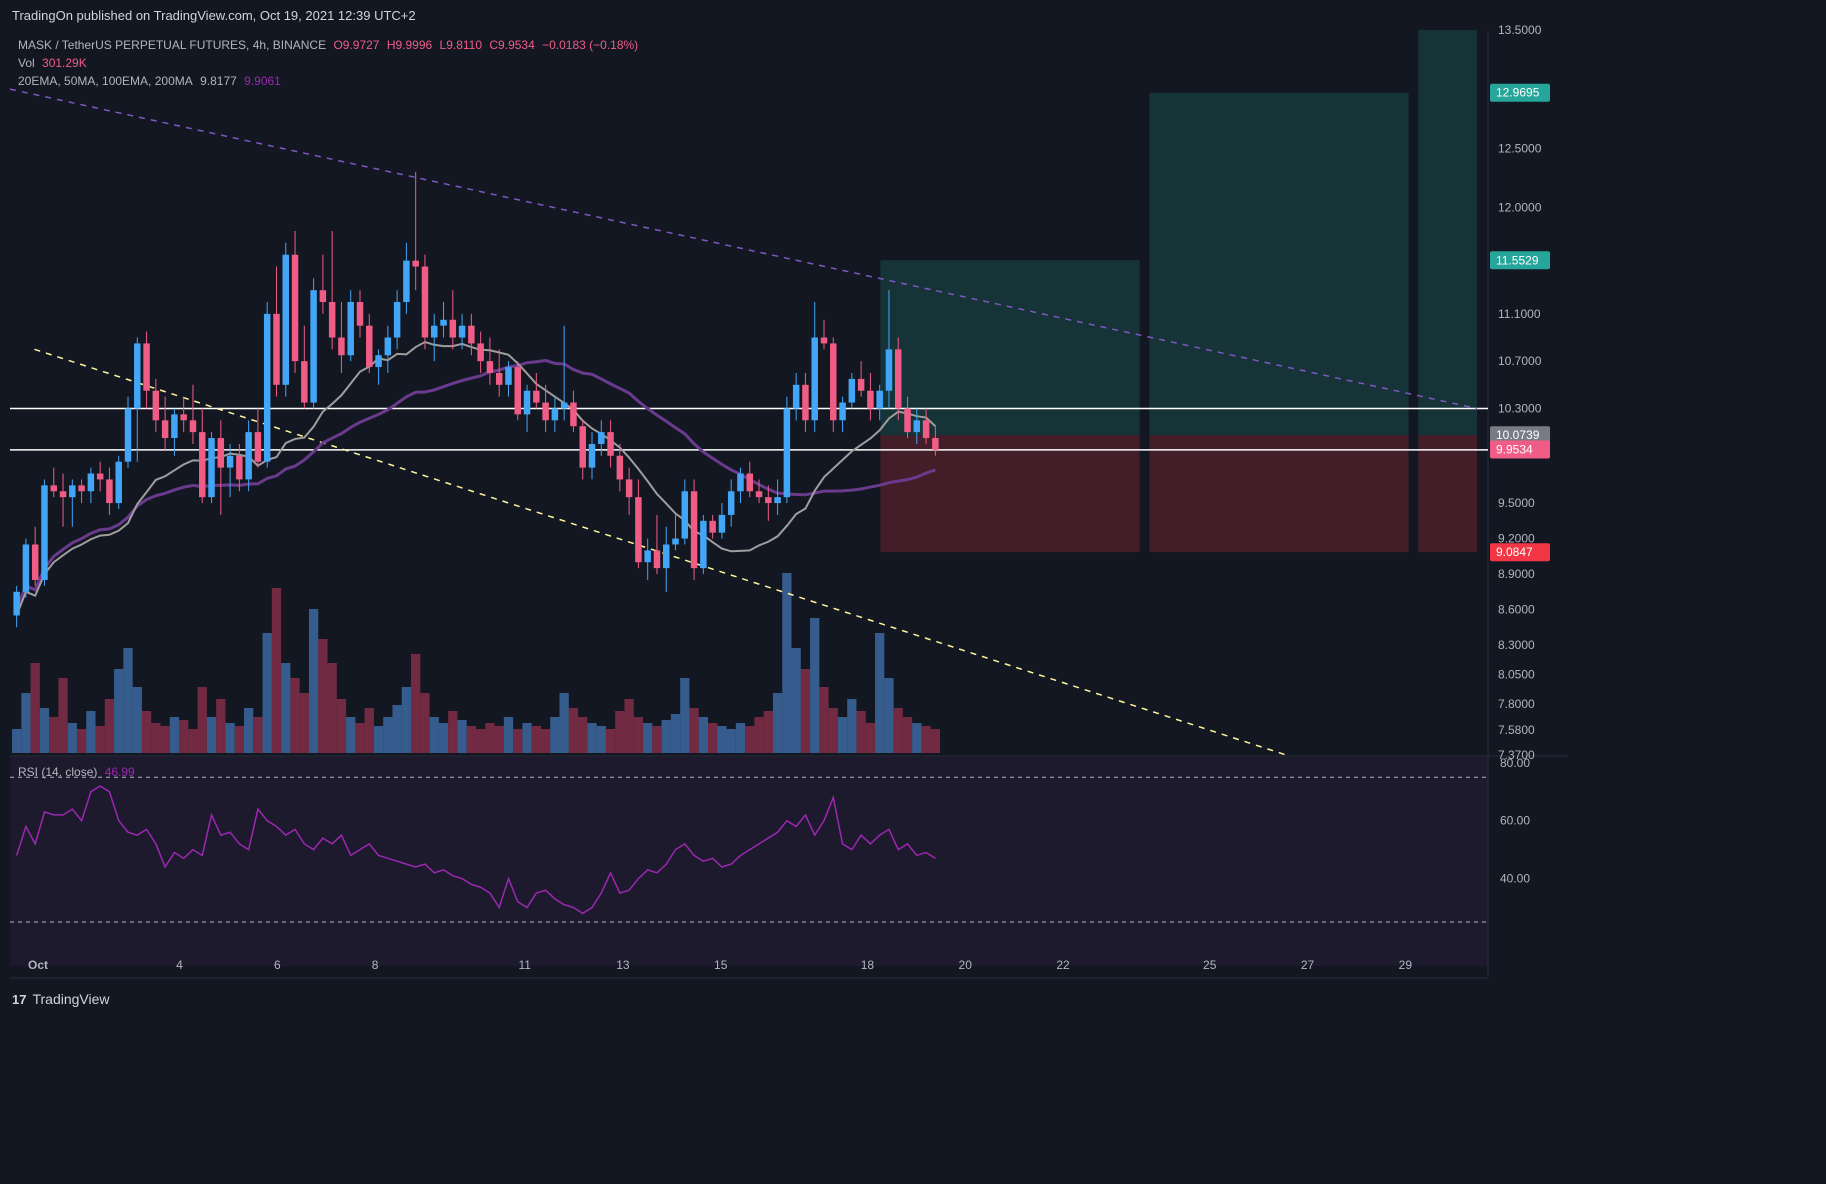 This screenshot has height=1184, width=1826. I want to click on time-tick-label: 18, so click(868, 965).